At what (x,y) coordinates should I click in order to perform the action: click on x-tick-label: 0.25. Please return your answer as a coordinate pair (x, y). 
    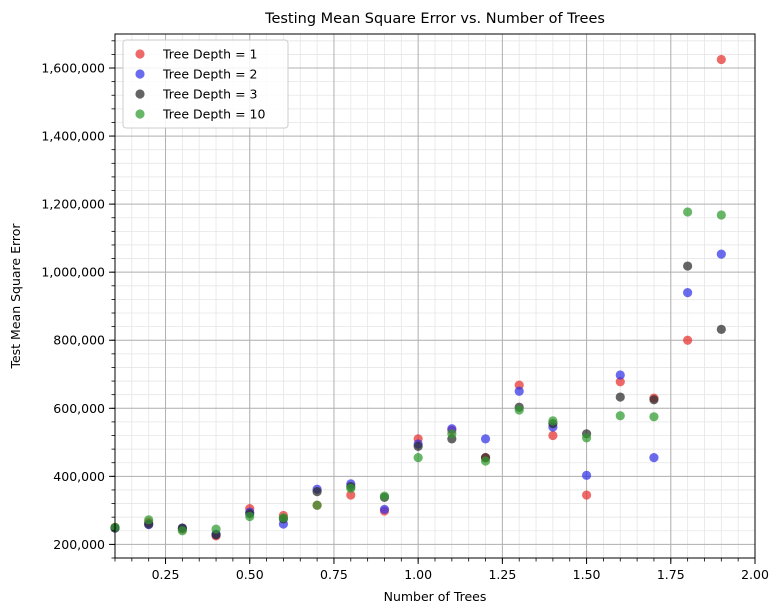
    Looking at the image, I should click on (166, 574).